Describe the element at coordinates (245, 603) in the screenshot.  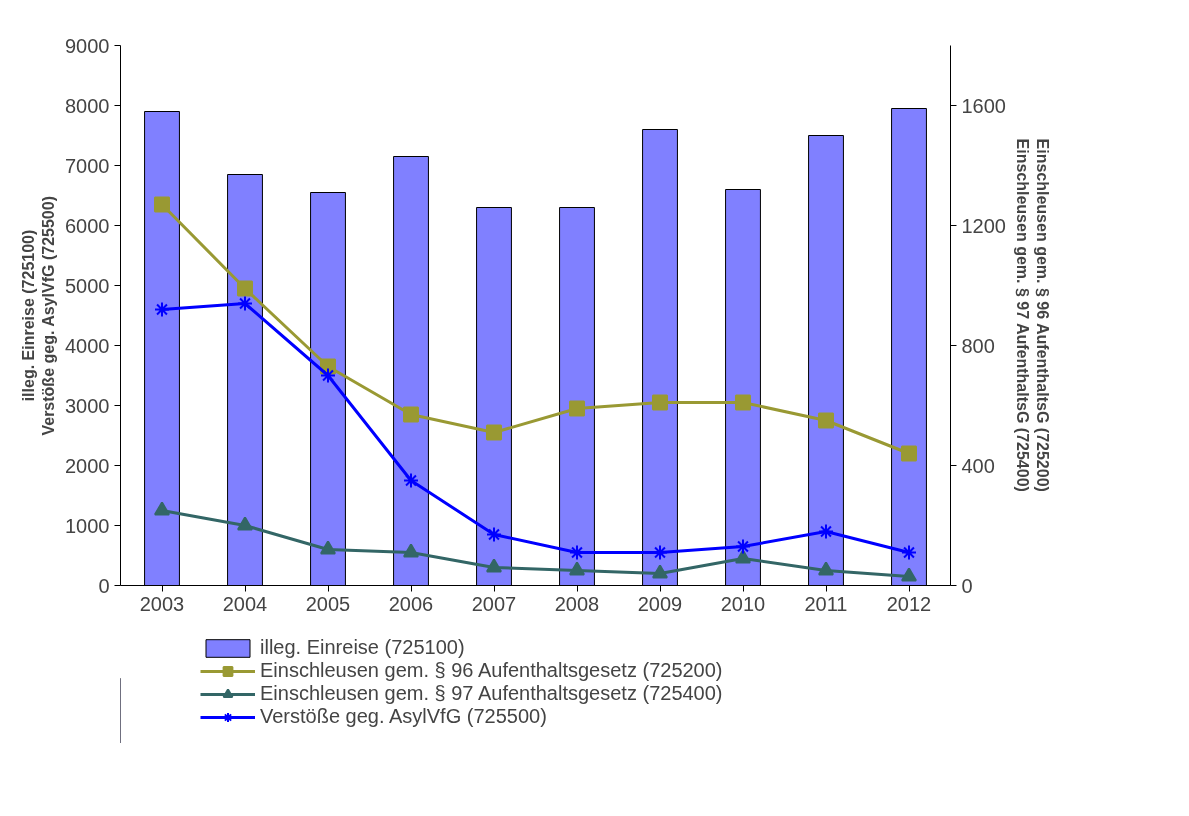
I see `x-tick-label: 2004` at that location.